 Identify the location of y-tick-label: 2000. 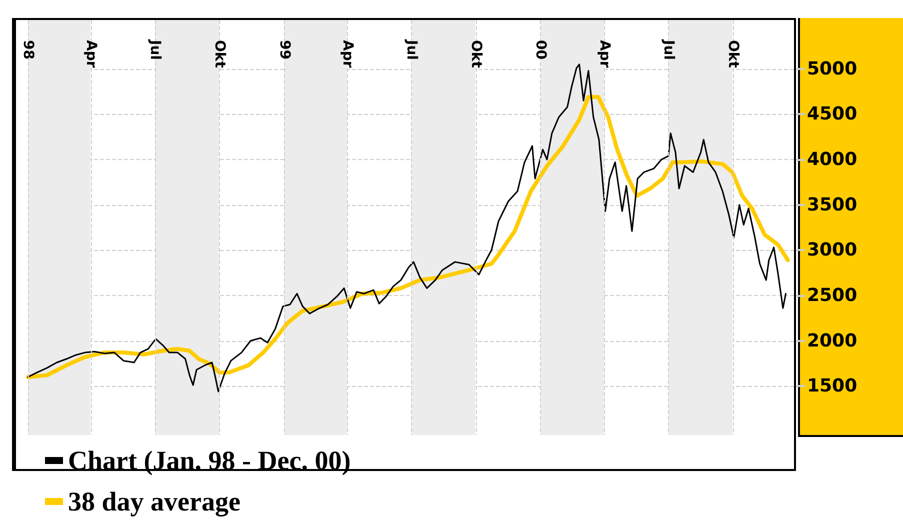
(832, 341).